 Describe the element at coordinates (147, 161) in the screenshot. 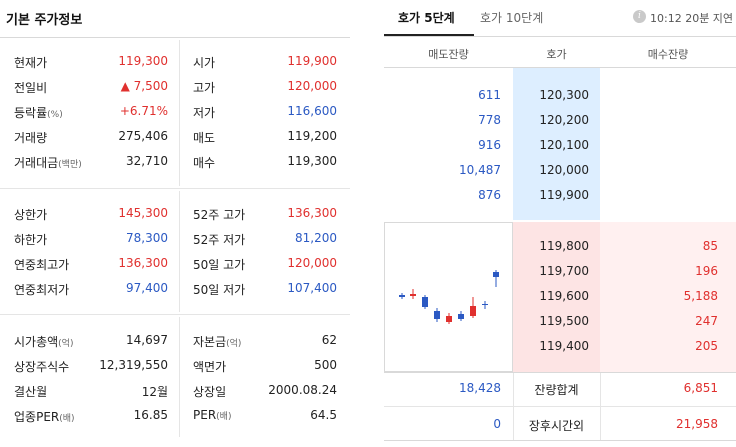

I see `field-value: 32,710` at that location.